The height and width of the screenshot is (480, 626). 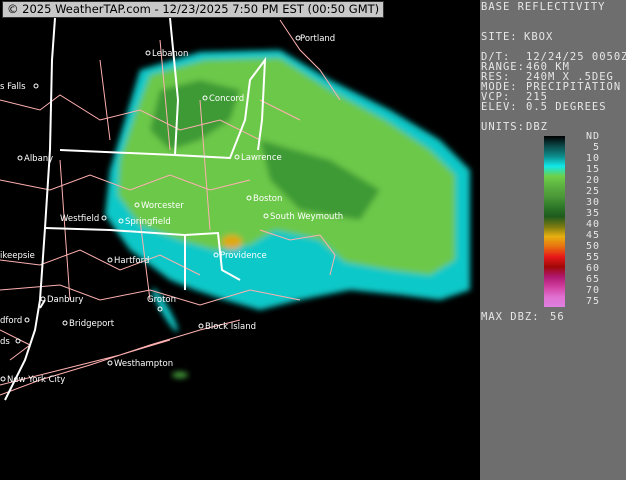 I want to click on svg-text: Concord, so click(x=226, y=99).